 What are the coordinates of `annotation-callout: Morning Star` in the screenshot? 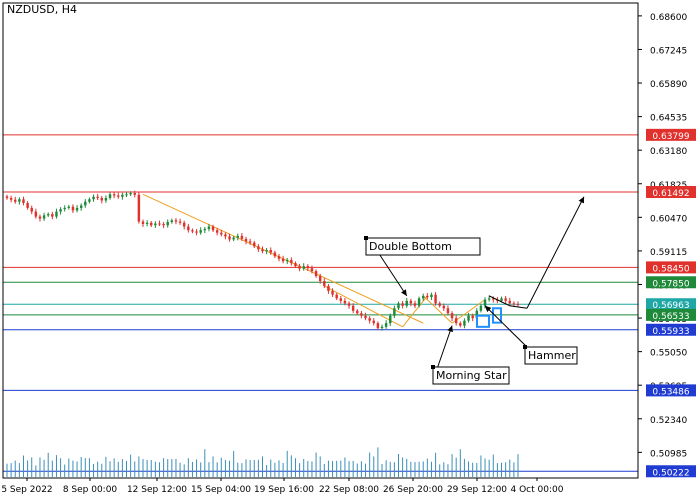 It's located at (470, 355).